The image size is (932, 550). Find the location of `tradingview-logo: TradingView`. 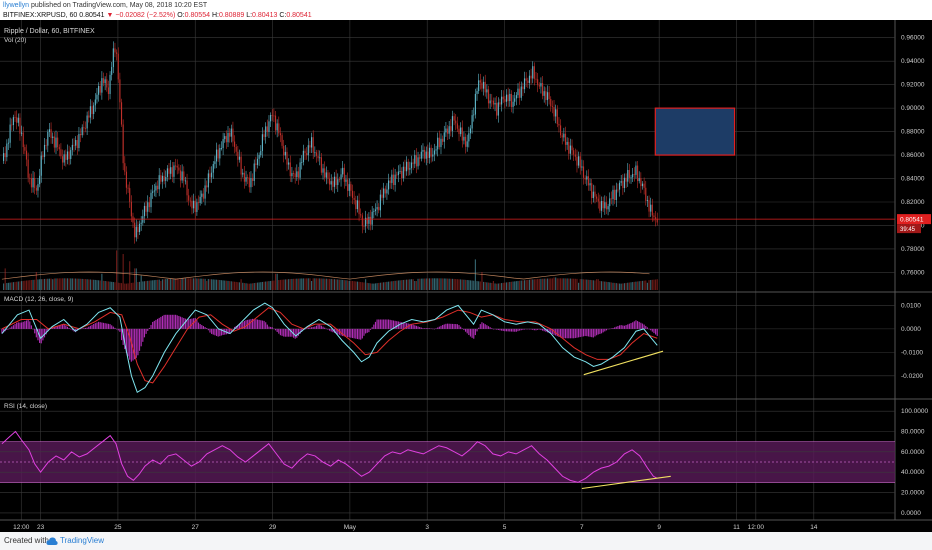

tradingview-logo: TradingView is located at coordinates (86, 541).